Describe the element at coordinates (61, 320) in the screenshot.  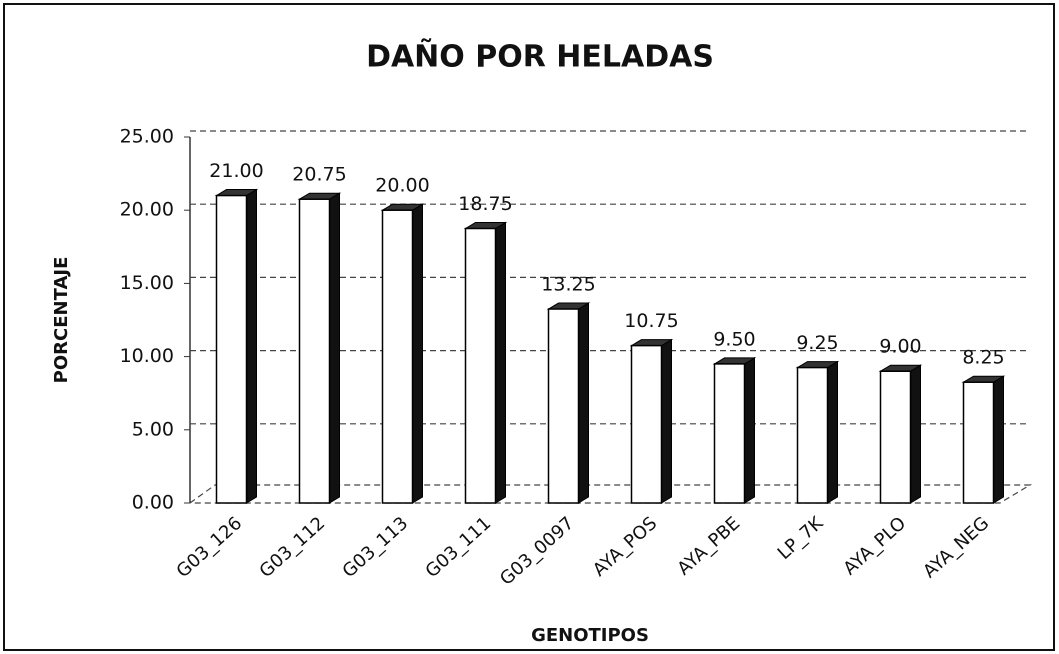
I see `y-axis-title: PORCENTAJE` at that location.